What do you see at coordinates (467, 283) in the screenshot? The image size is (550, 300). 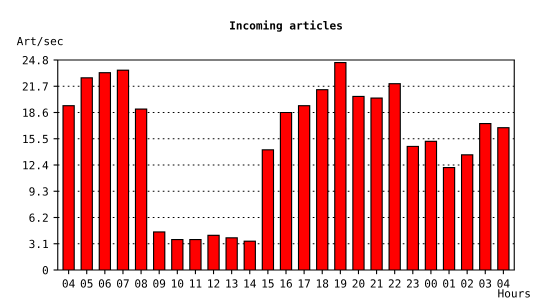 I see `x-tick-label: 02` at bounding box center [467, 283].